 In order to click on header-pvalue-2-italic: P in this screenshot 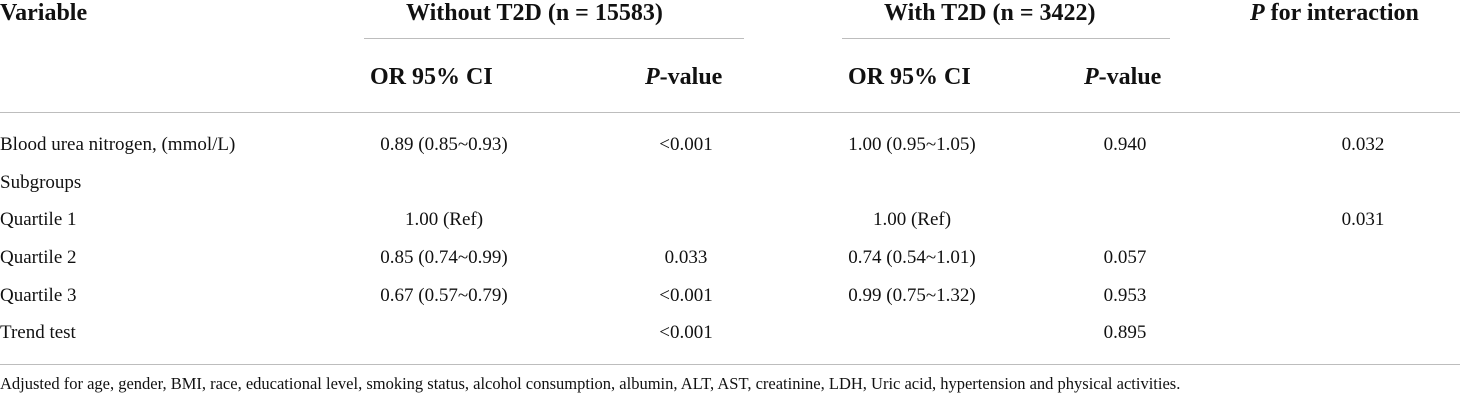, I will do `click(1091, 77)`.